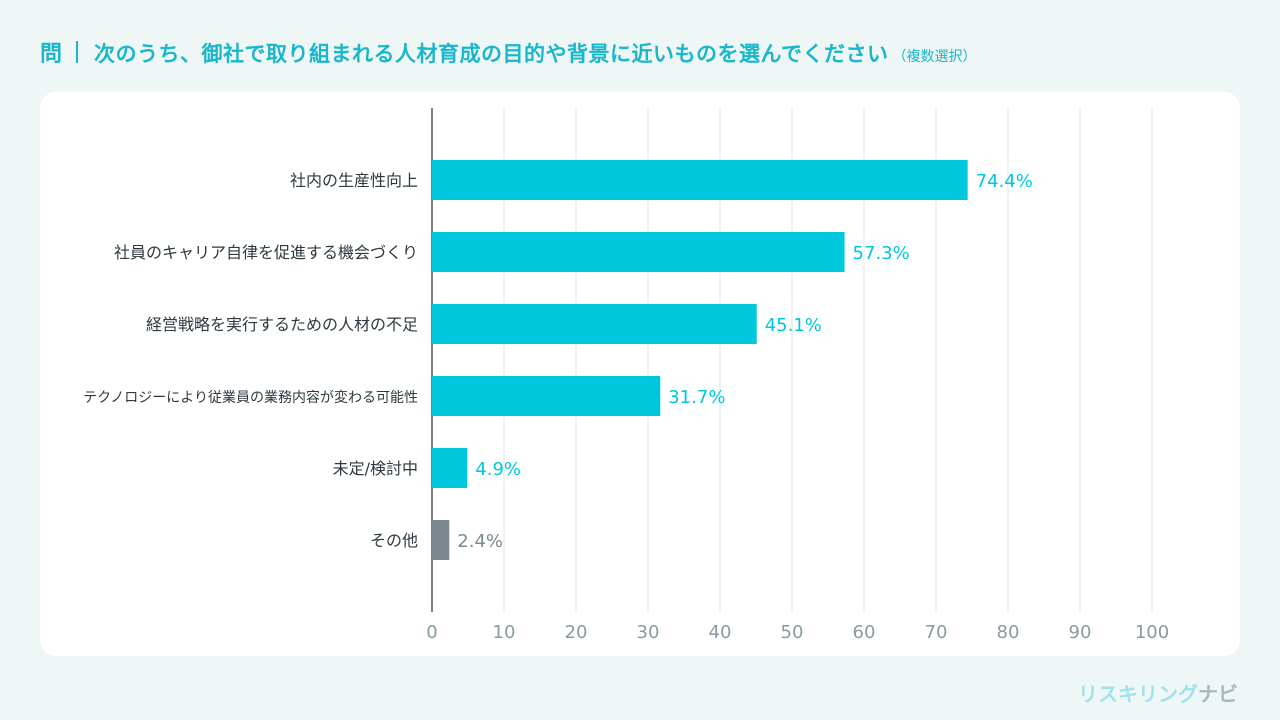  I want to click on brand-name-part2: ナビ, so click(1218, 694).